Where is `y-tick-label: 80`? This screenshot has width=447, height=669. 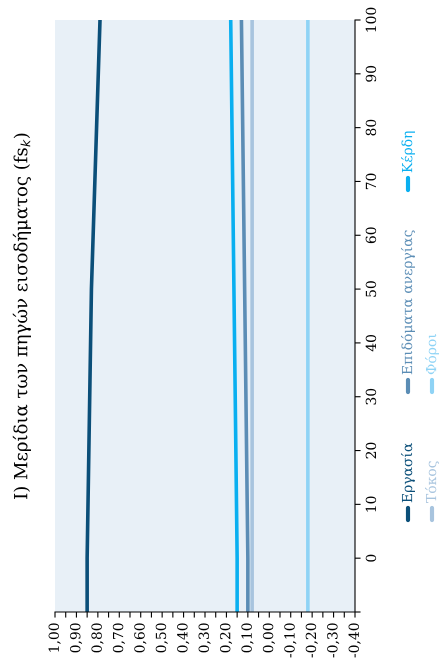 y-tick-label: 80 is located at coordinates (371, 128).